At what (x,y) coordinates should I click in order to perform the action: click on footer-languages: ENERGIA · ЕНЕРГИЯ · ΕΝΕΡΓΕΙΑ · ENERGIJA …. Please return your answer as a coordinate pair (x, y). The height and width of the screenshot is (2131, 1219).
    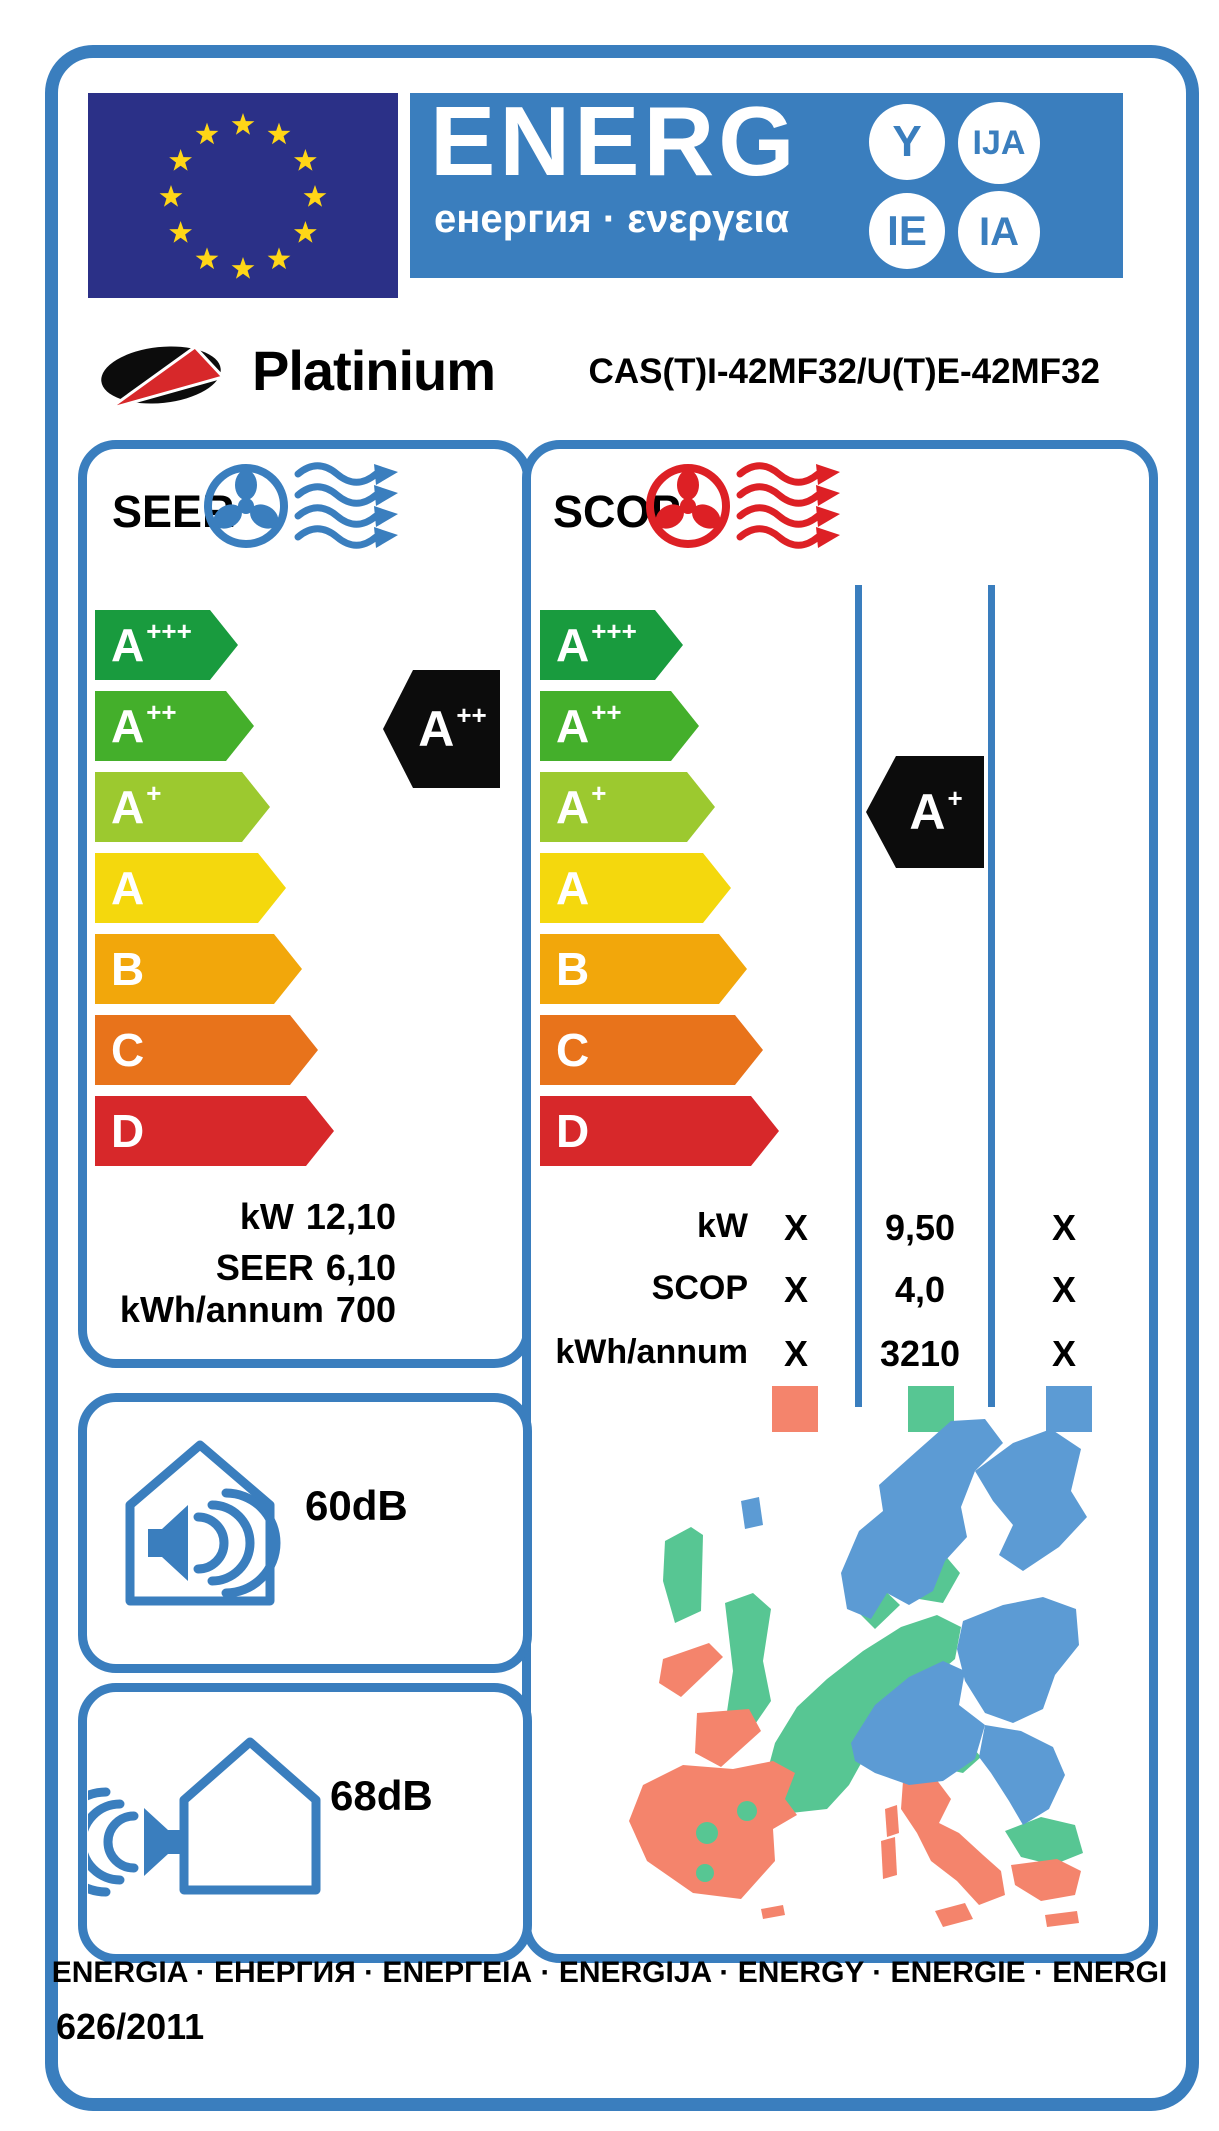
    Looking at the image, I should click on (609, 1972).